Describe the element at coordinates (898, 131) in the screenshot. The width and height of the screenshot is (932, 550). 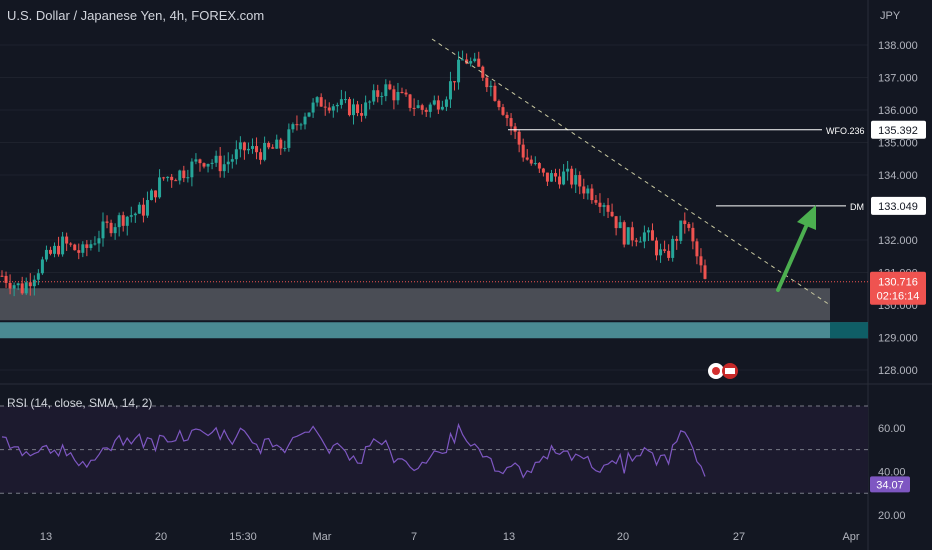
I see `wfo-price-value: 135.392` at that location.